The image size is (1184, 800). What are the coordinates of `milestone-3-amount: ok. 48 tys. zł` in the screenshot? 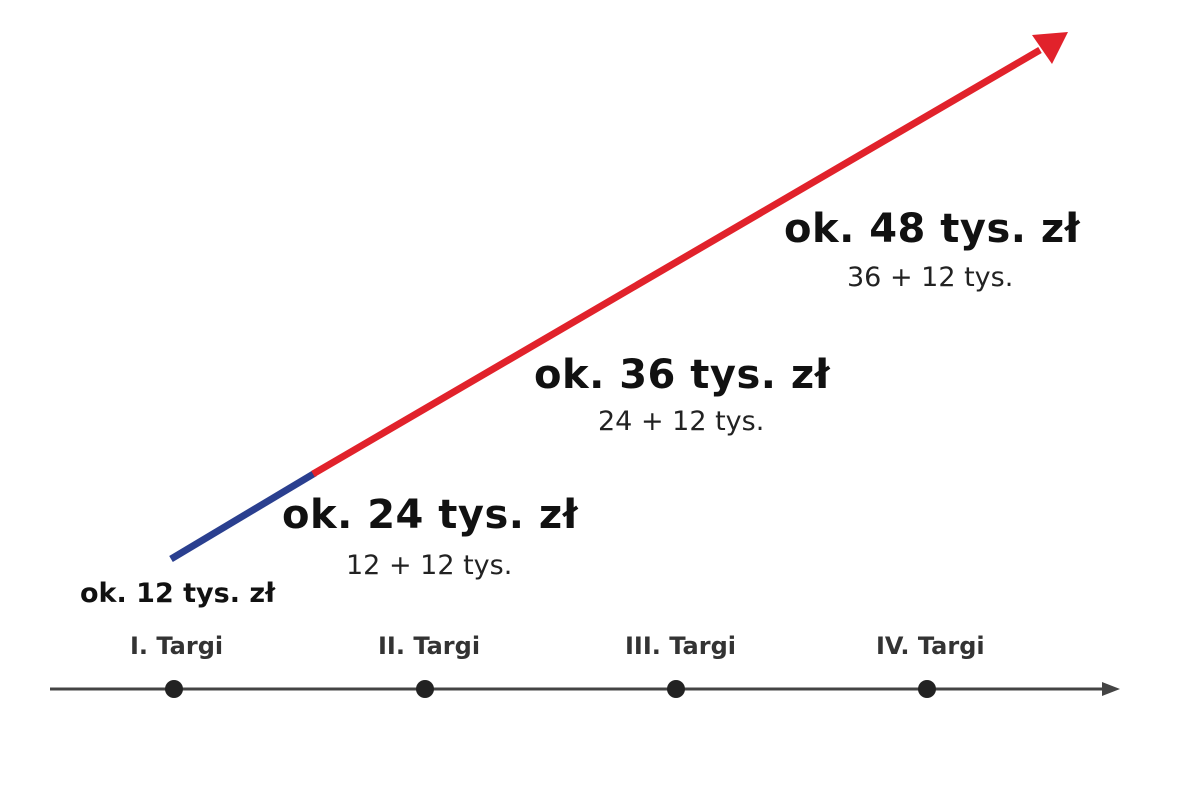 It's located at (932, 229).